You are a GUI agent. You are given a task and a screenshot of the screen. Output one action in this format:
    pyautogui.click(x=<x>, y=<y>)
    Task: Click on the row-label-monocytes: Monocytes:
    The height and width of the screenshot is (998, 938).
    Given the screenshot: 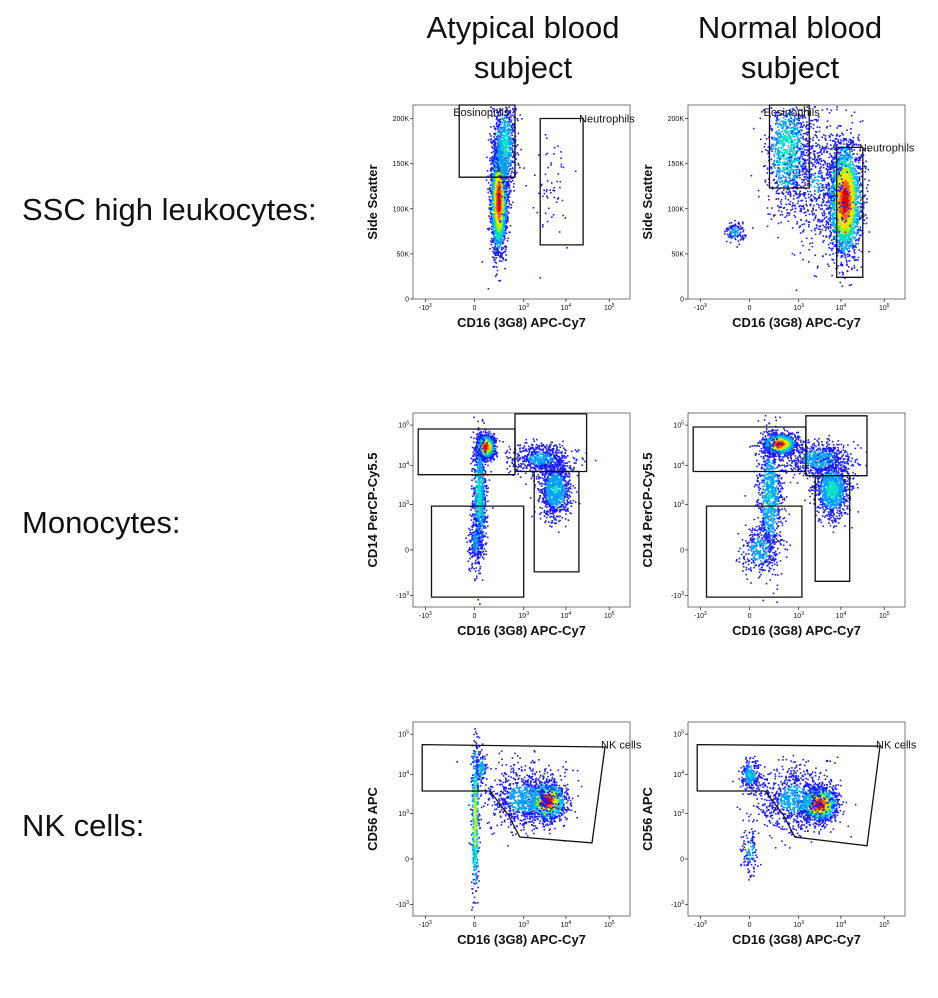 What is the action you would take?
    pyautogui.click(x=101, y=523)
    